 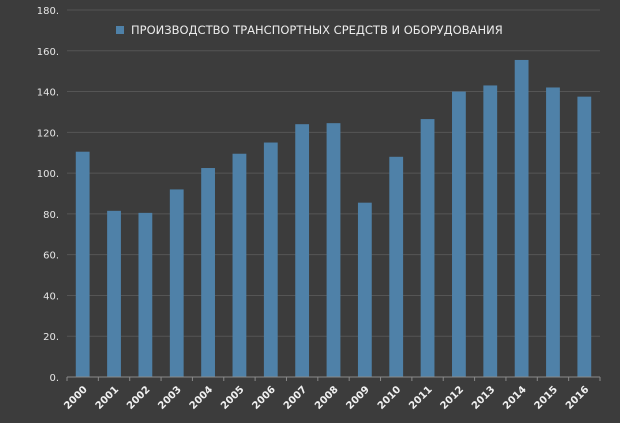 What do you see at coordinates (364, 289) in the screenshot?
I see `bar-2009` at bounding box center [364, 289].